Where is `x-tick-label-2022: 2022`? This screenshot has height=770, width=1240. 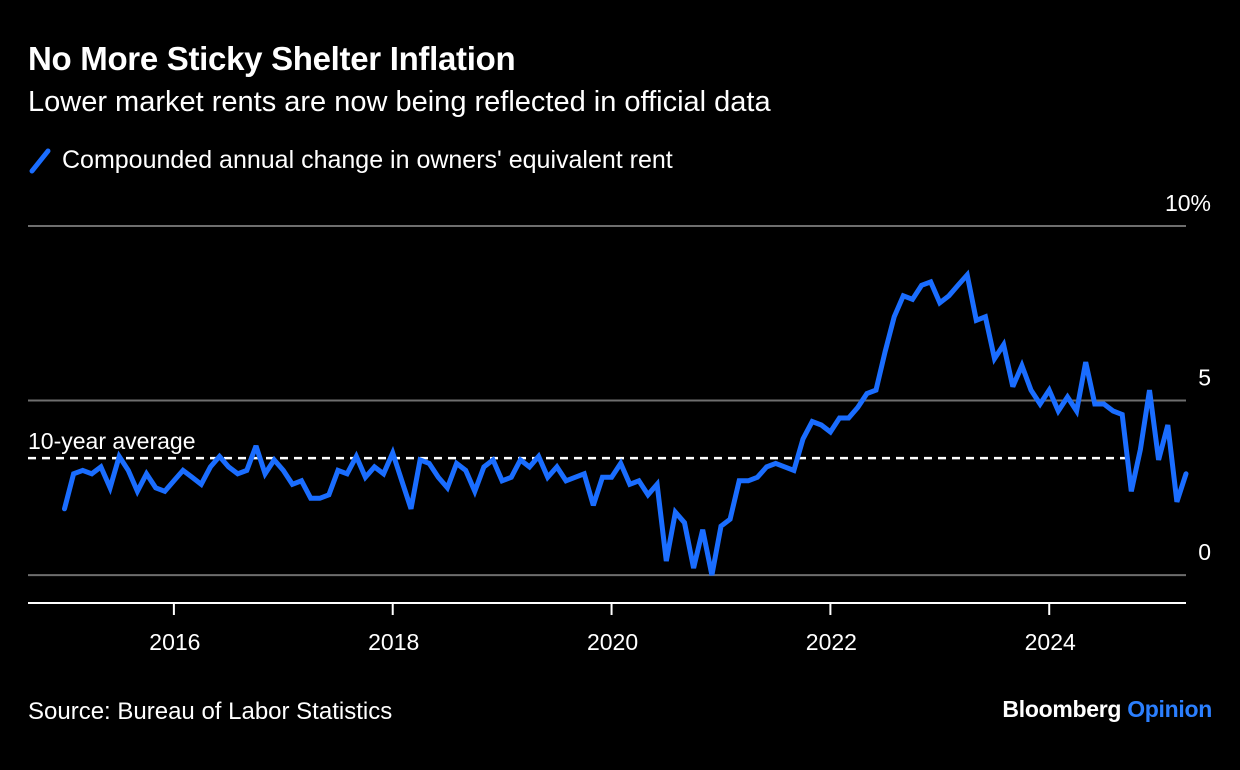 x-tick-label-2022: 2022 is located at coordinates (831, 642).